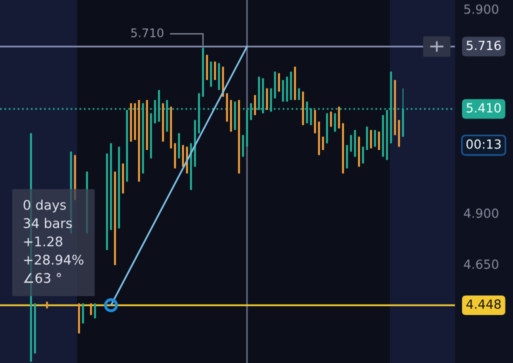 The width and height of the screenshot is (513, 363). Describe the element at coordinates (481, 9) in the screenshot. I see `y-tick-label: 5.900` at that location.